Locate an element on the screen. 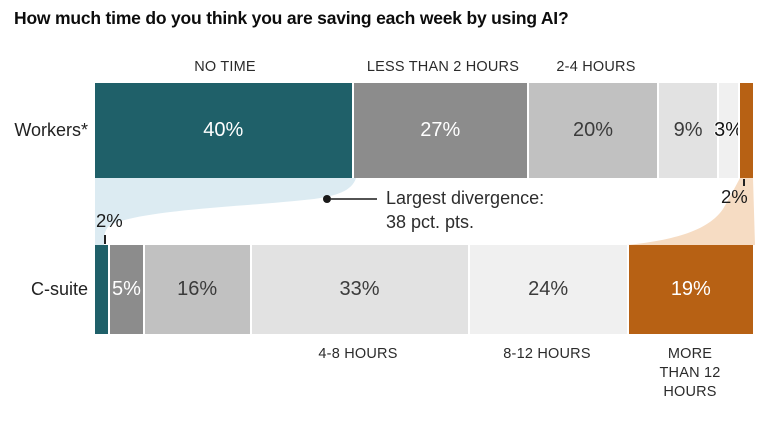  workers-segment-no-time: 40% is located at coordinates (223, 130).